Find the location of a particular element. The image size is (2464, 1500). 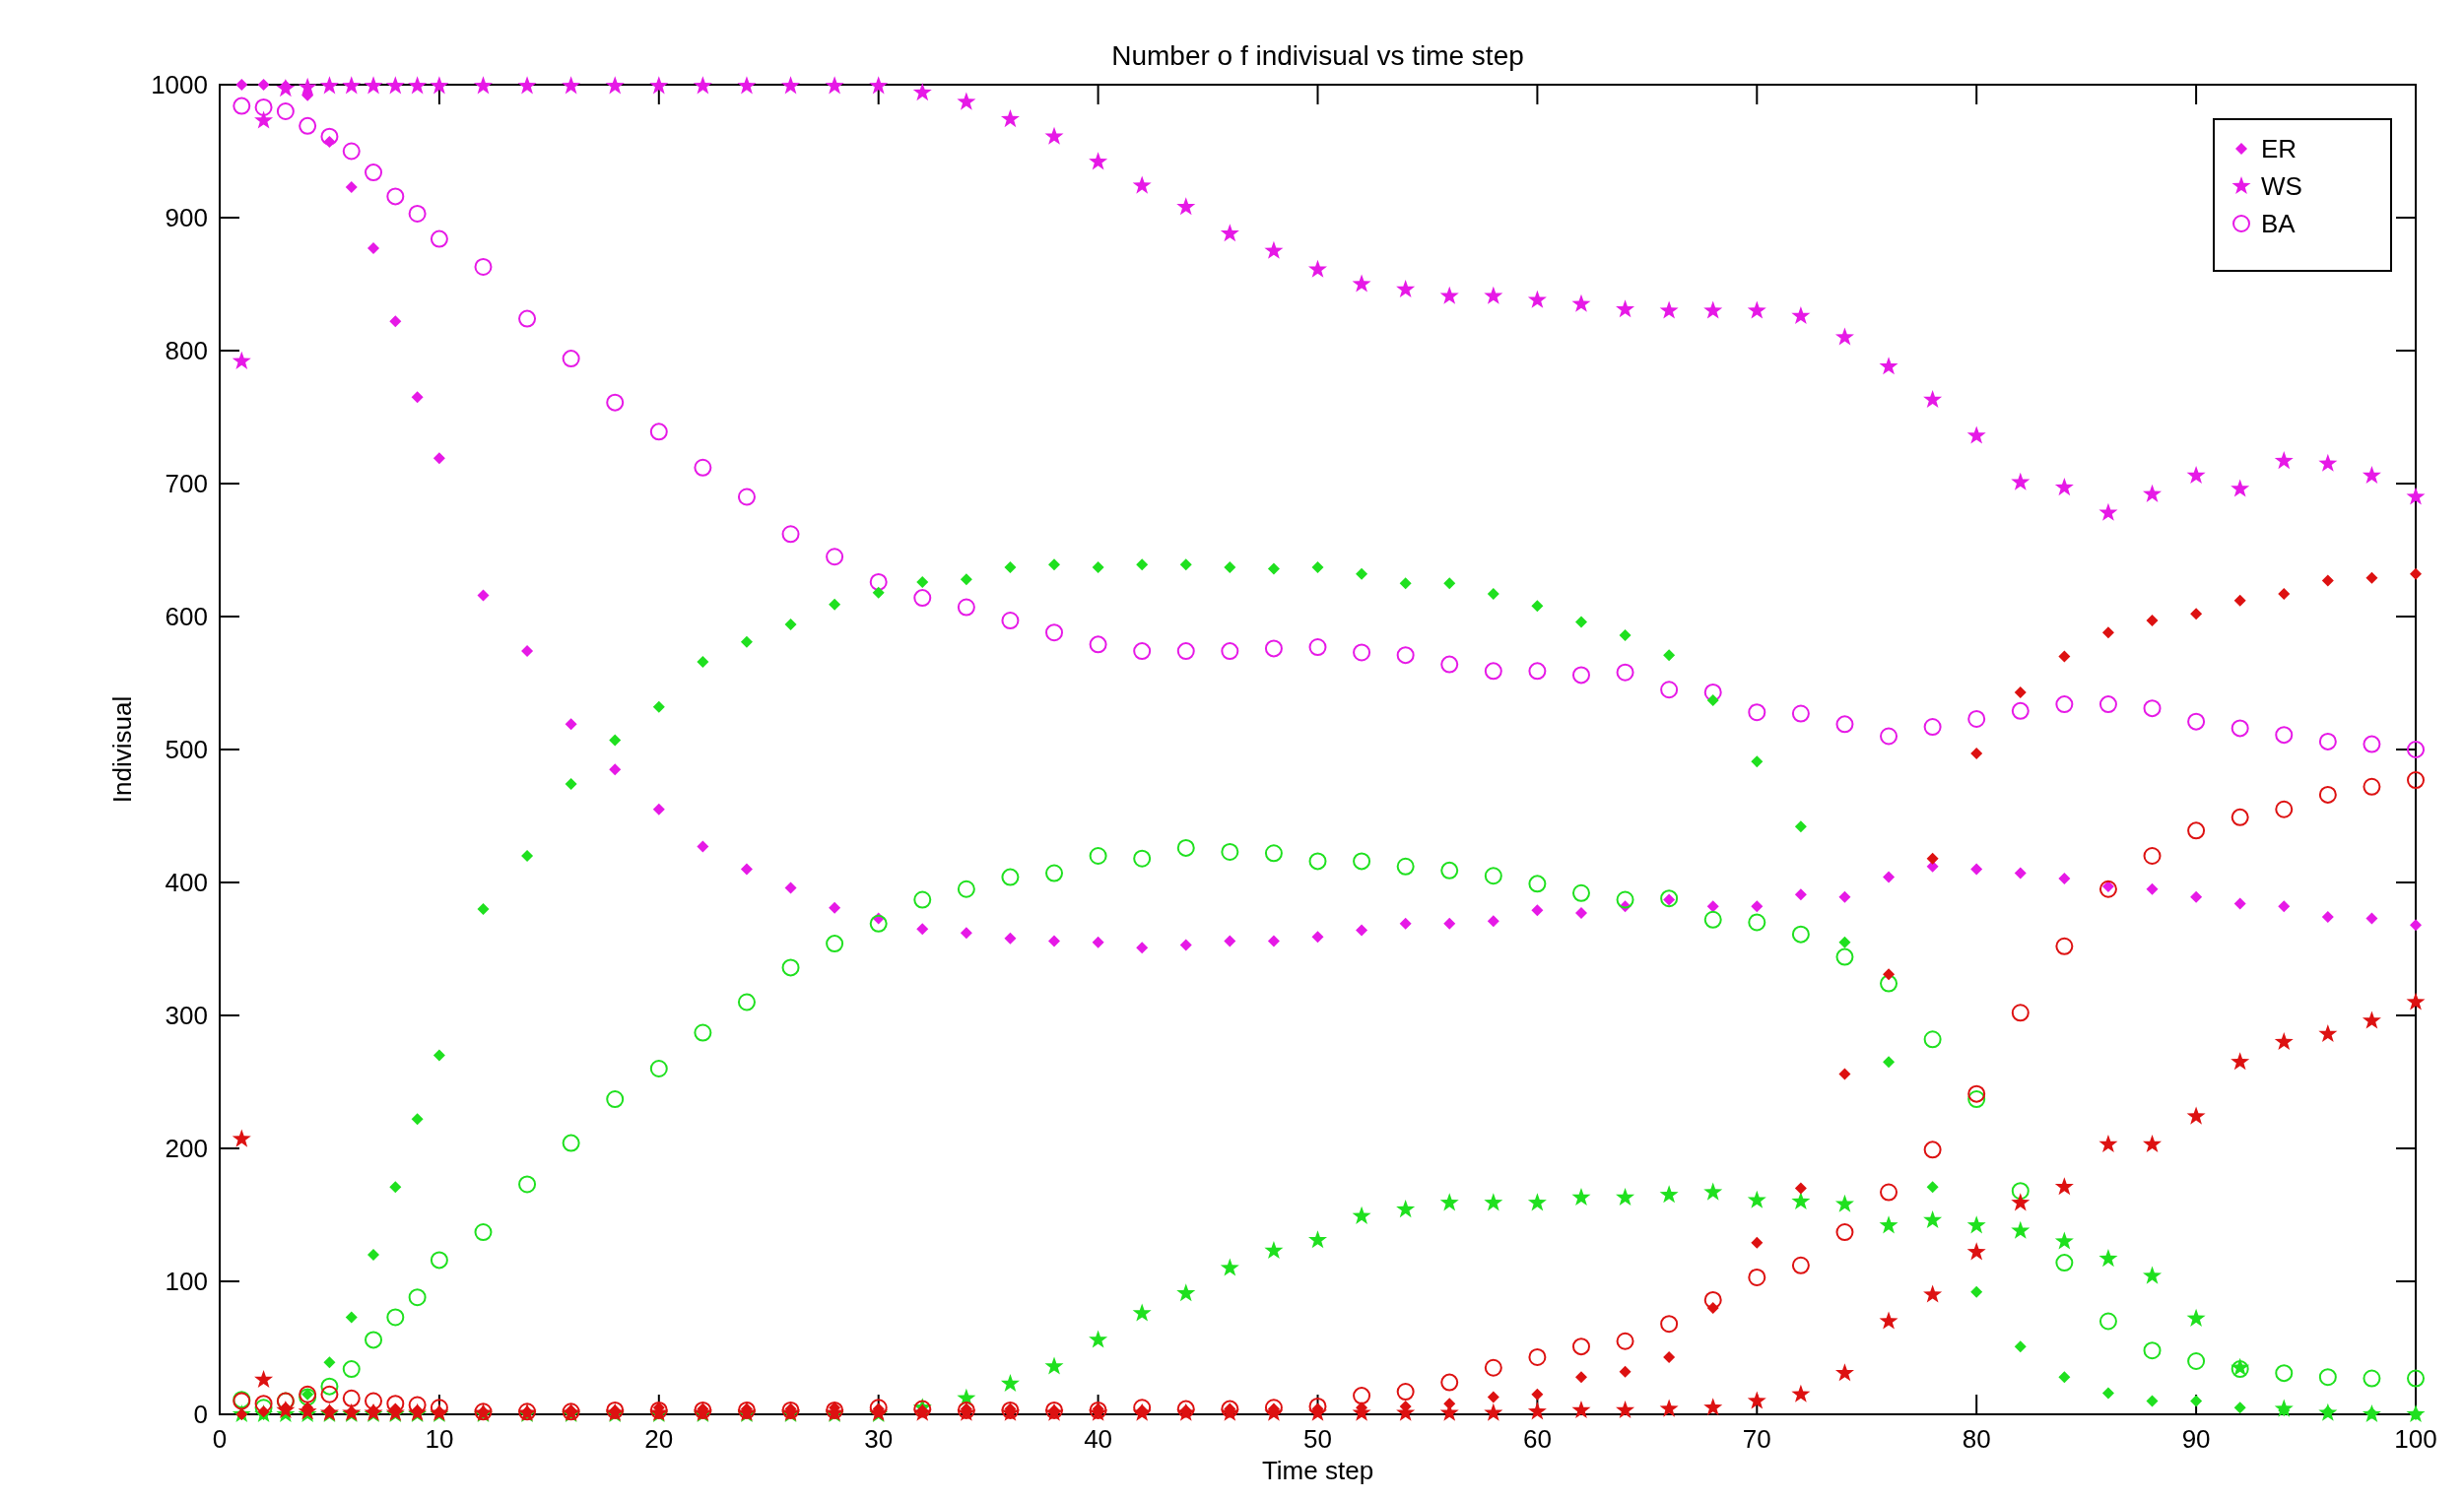

y-tick-label: 900 is located at coordinates (186, 217).